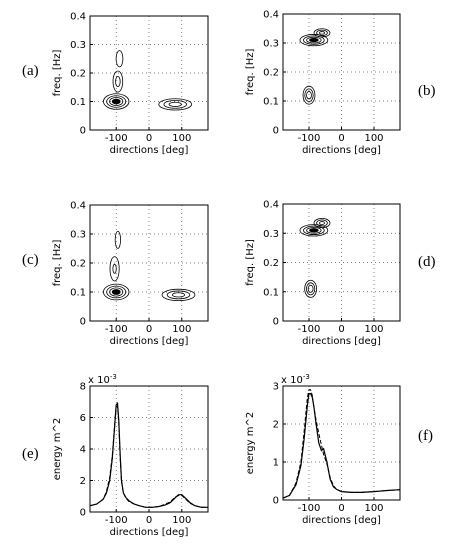  What do you see at coordinates (425, 436) in the screenshot?
I see `panel-label-f: (f)` at bounding box center [425, 436].